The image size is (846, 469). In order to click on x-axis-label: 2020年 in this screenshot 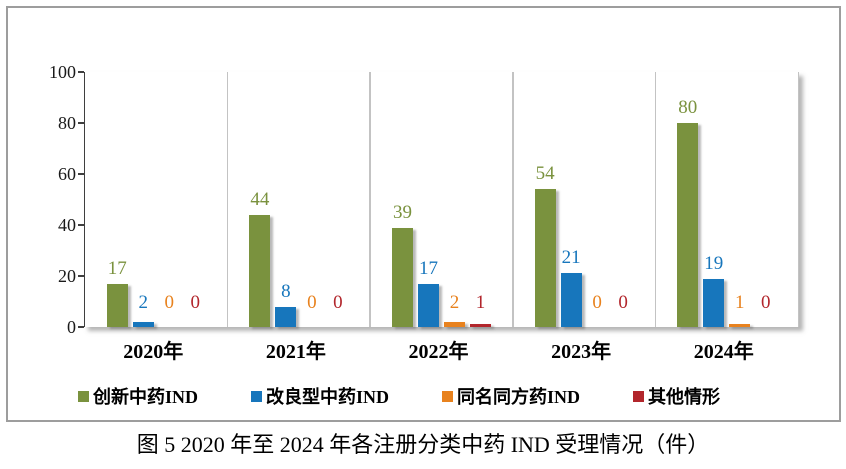, I will do `click(153, 352)`.